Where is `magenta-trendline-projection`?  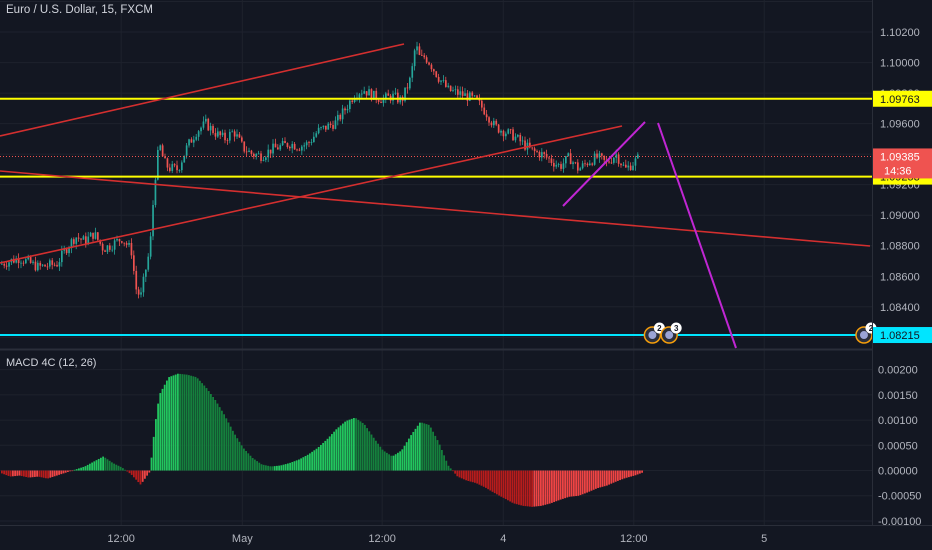
magenta-trendline-projection is located at coordinates (697, 235).